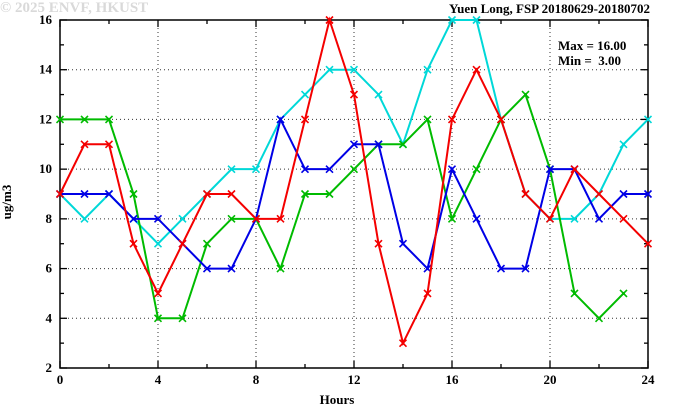  I want to click on y-tick-label: 6, so click(49, 268).